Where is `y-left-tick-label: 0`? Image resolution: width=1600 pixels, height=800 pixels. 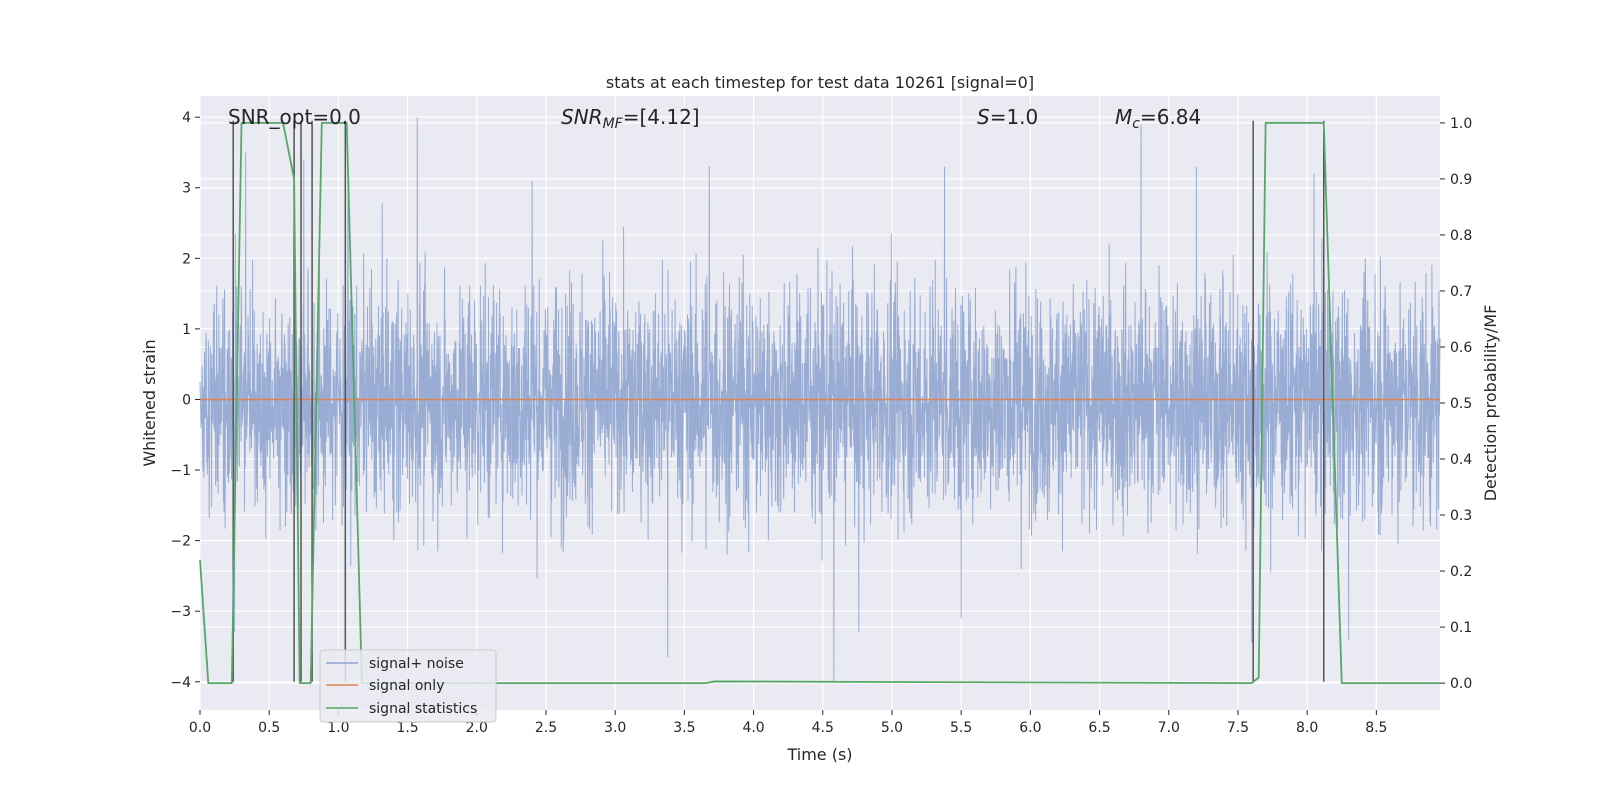 y-left-tick-label: 0 is located at coordinates (186, 400).